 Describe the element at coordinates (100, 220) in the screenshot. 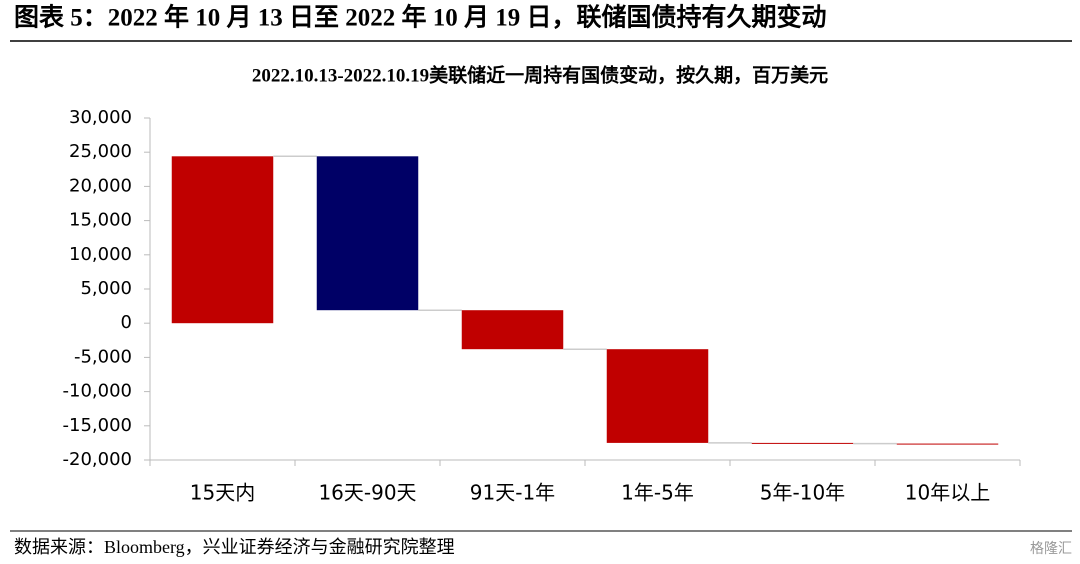

I see `y-tick-label: 15,000` at that location.